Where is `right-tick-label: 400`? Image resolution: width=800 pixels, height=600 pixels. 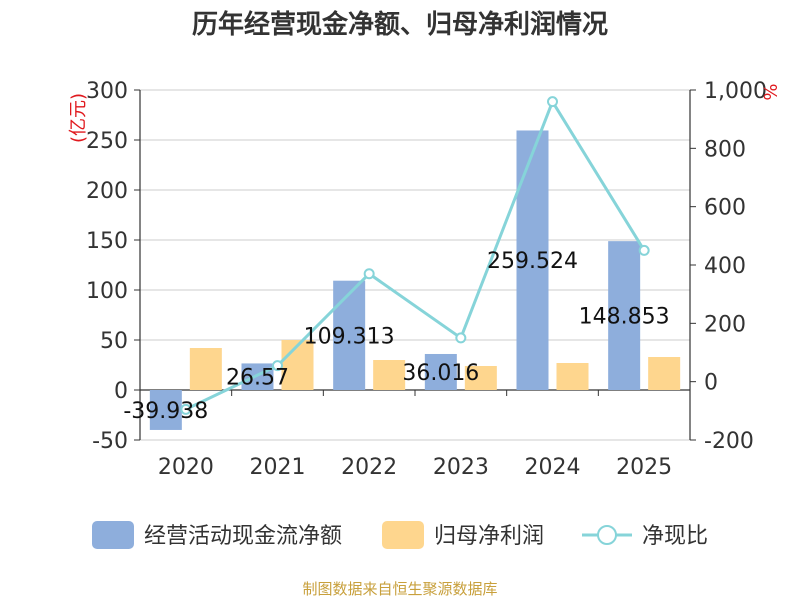
right-tick-label: 400 is located at coordinates (725, 266).